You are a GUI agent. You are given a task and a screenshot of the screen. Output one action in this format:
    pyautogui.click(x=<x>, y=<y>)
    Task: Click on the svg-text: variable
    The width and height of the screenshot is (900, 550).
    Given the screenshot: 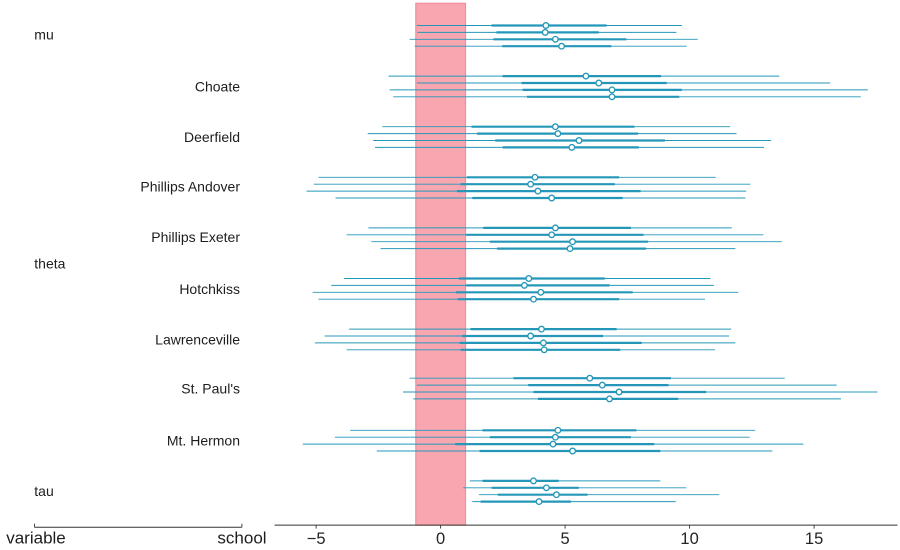 What is the action you would take?
    pyautogui.click(x=36, y=538)
    